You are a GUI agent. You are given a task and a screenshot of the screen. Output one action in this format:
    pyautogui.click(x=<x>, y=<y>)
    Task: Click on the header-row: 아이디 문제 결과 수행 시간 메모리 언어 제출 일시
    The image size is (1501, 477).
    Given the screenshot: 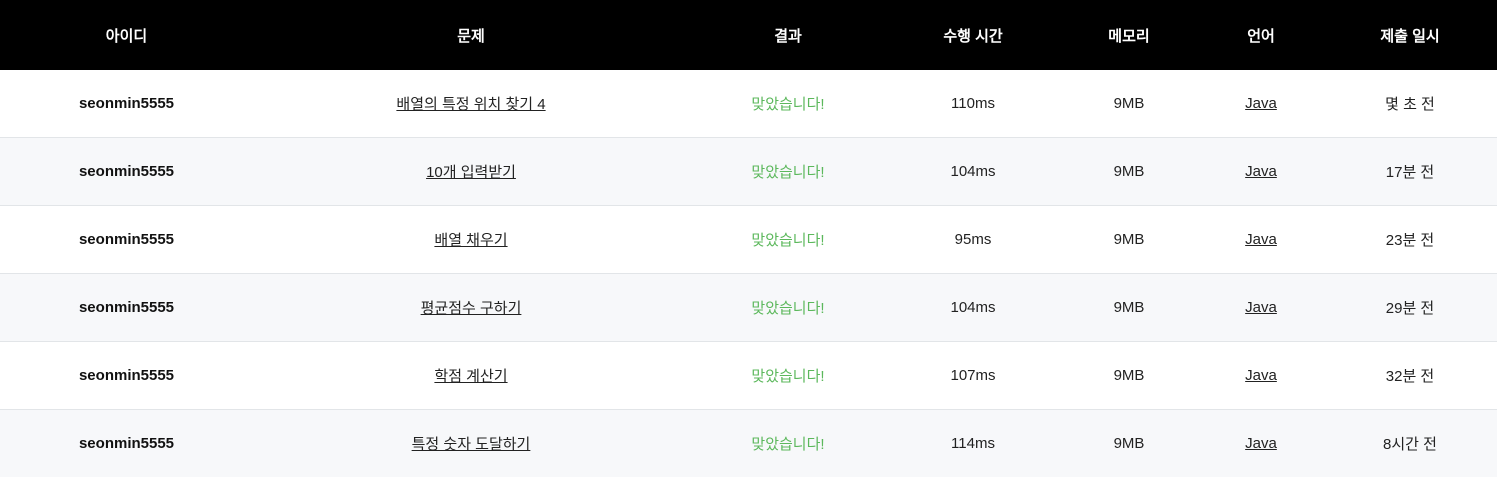 What is the action you would take?
    pyautogui.click(x=748, y=35)
    